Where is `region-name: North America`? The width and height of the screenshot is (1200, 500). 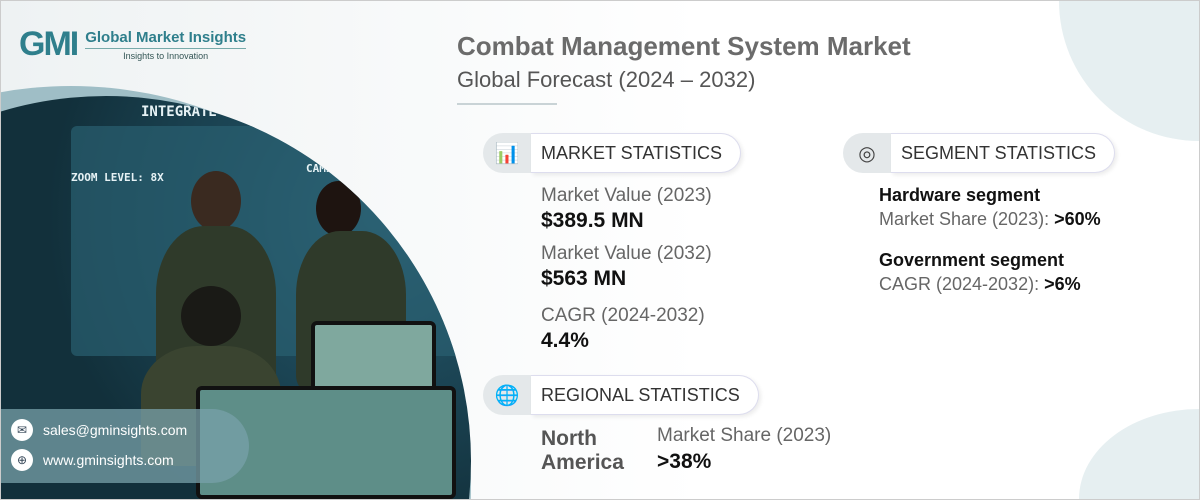 region-name: North America is located at coordinates (582, 450).